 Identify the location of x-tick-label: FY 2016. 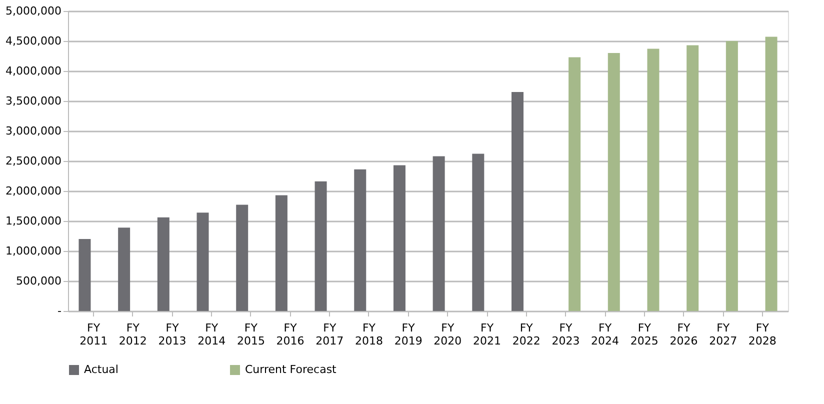
(290, 335).